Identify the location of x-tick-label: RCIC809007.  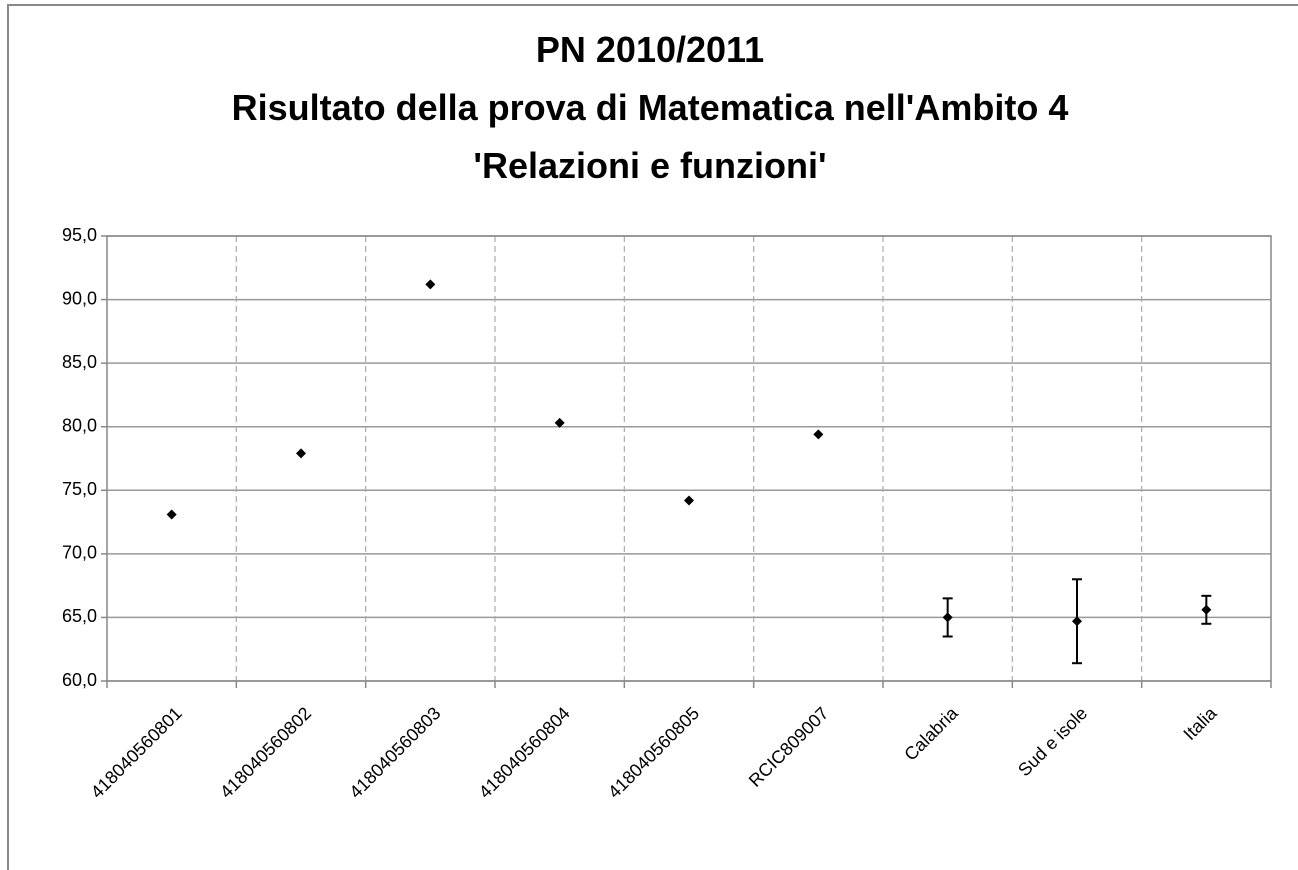
(789, 747).